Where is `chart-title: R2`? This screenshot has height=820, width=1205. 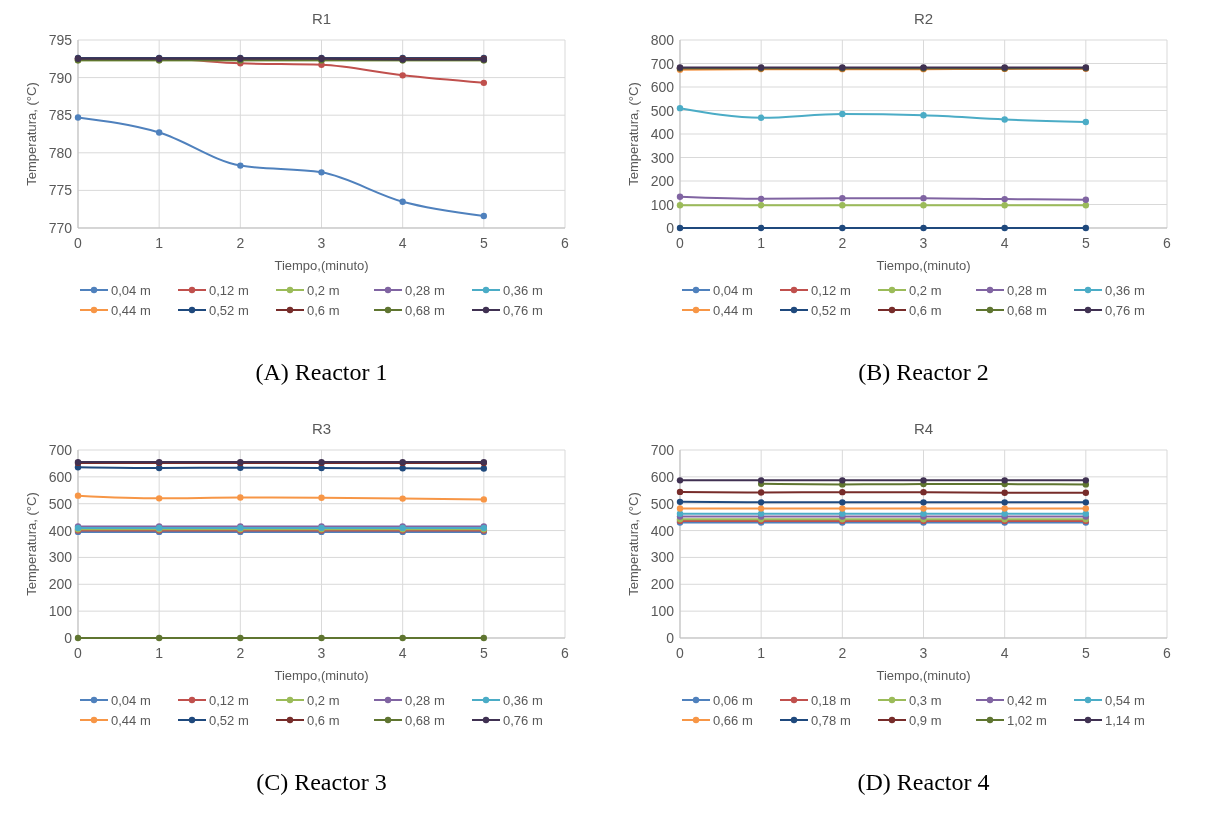
chart-title: R2 is located at coordinates (923, 18).